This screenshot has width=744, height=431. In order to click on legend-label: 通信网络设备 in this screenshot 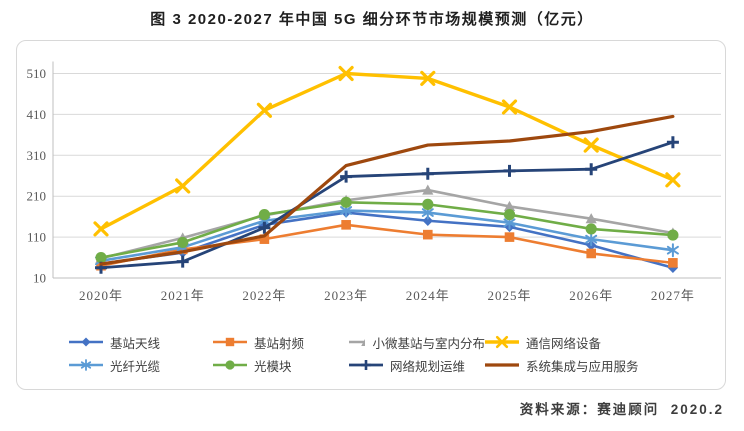, I will do `click(564, 343)`.